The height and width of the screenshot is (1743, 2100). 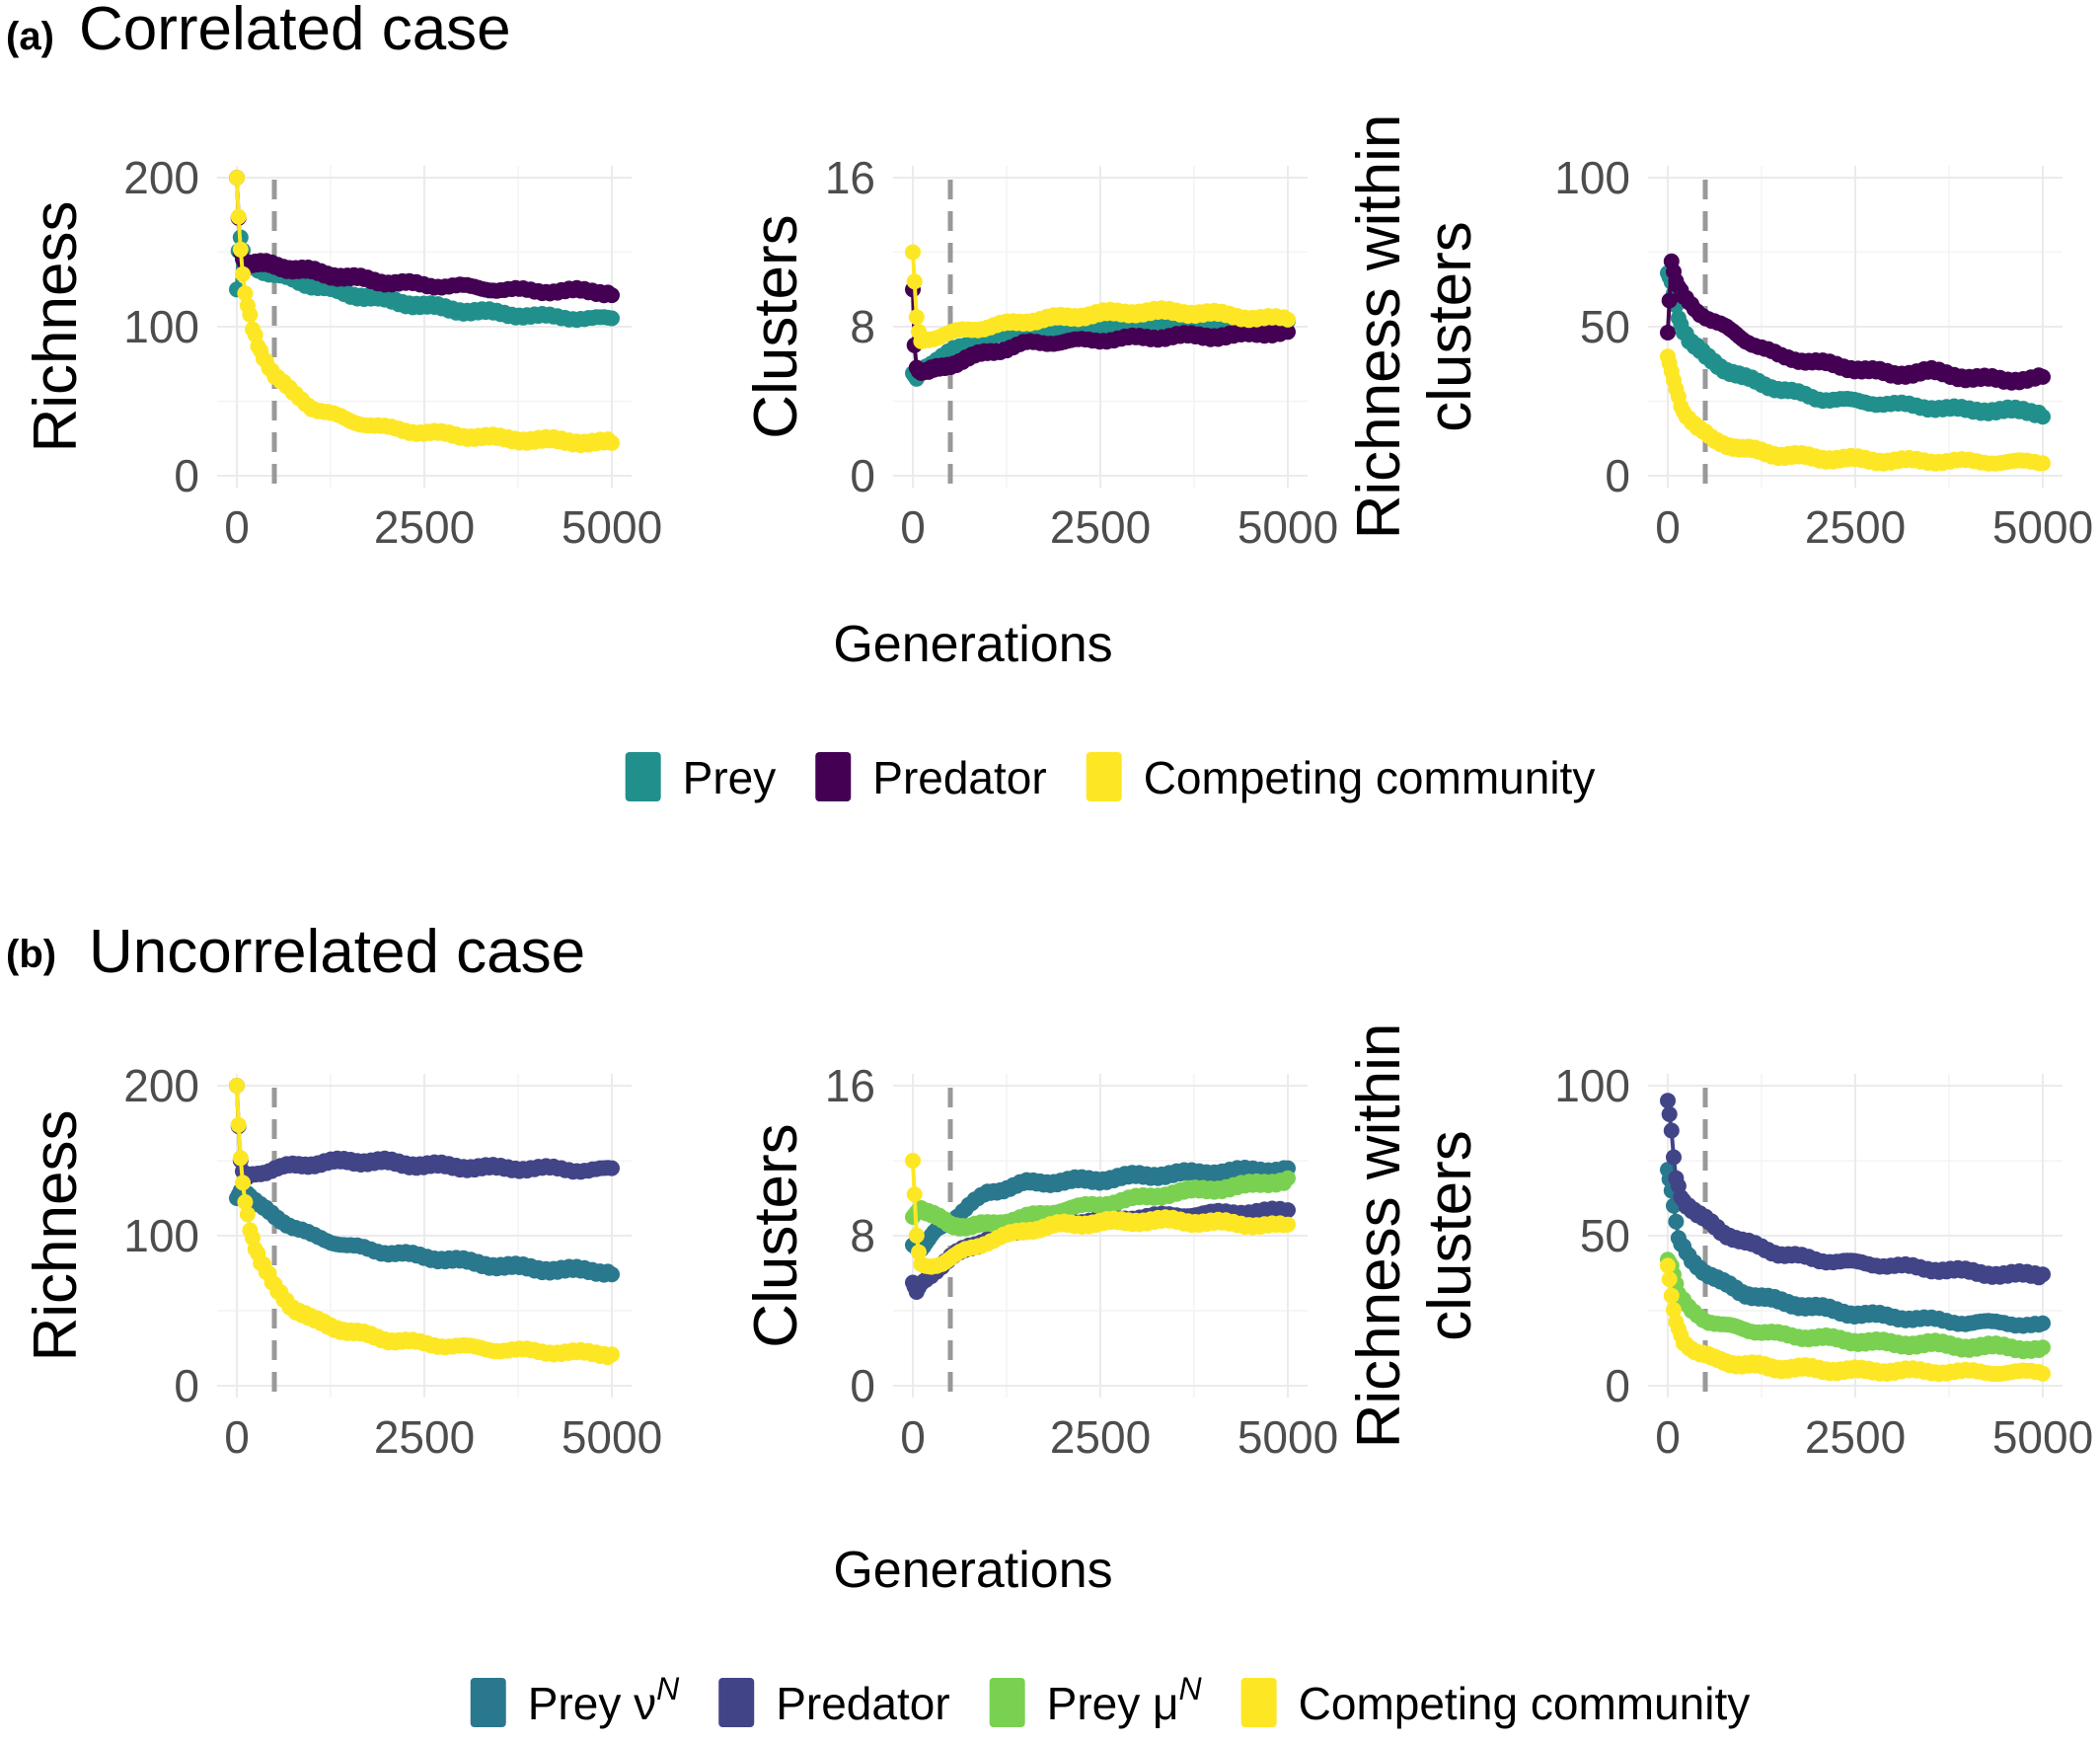 I want to click on y-tick-label: 50, so click(x=1605, y=1235).